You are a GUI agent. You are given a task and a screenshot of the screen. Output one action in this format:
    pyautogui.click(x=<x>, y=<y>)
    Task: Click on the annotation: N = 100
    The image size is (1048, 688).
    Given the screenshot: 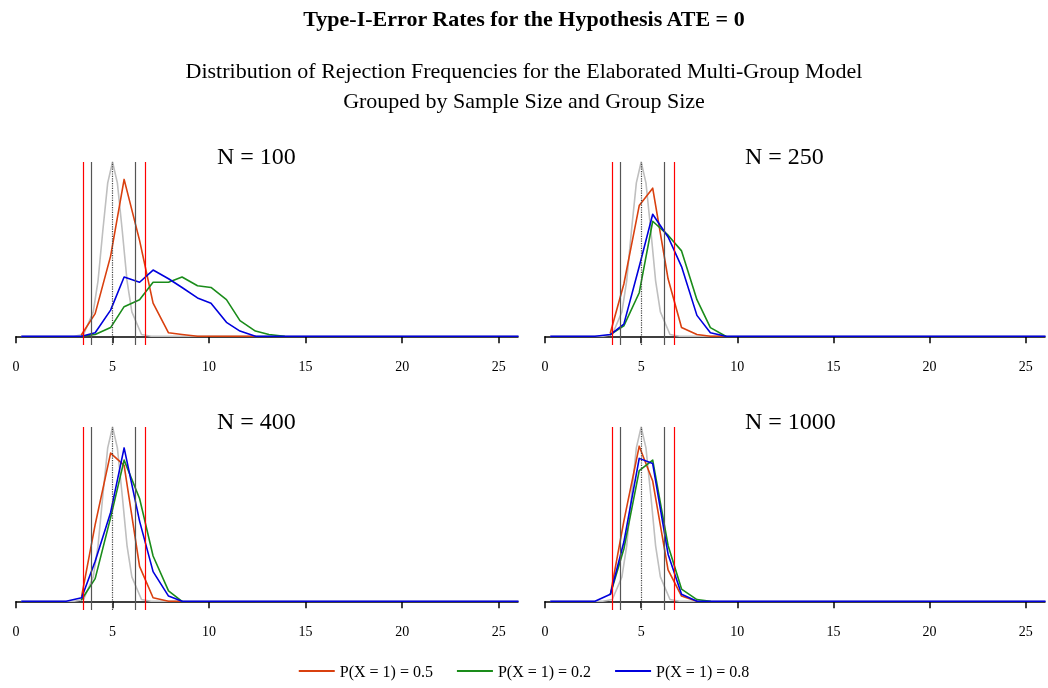 What is the action you would take?
    pyautogui.click(x=256, y=156)
    